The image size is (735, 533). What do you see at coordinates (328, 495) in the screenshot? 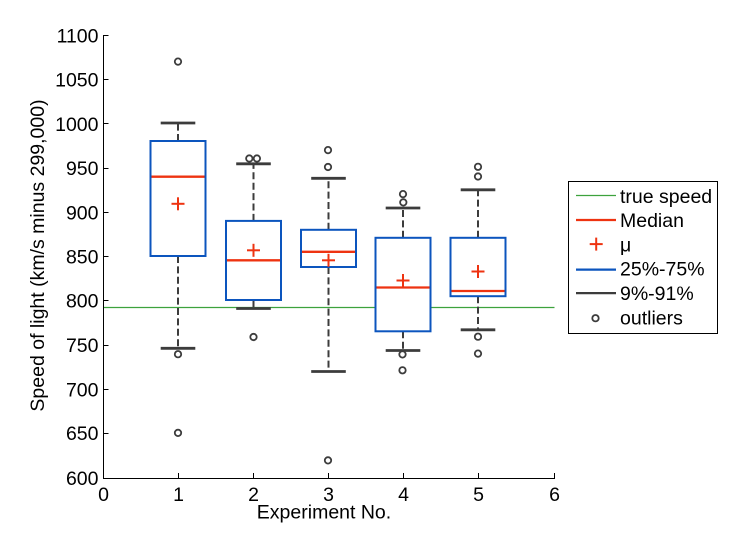
I see `svg-text: 3` at bounding box center [328, 495].